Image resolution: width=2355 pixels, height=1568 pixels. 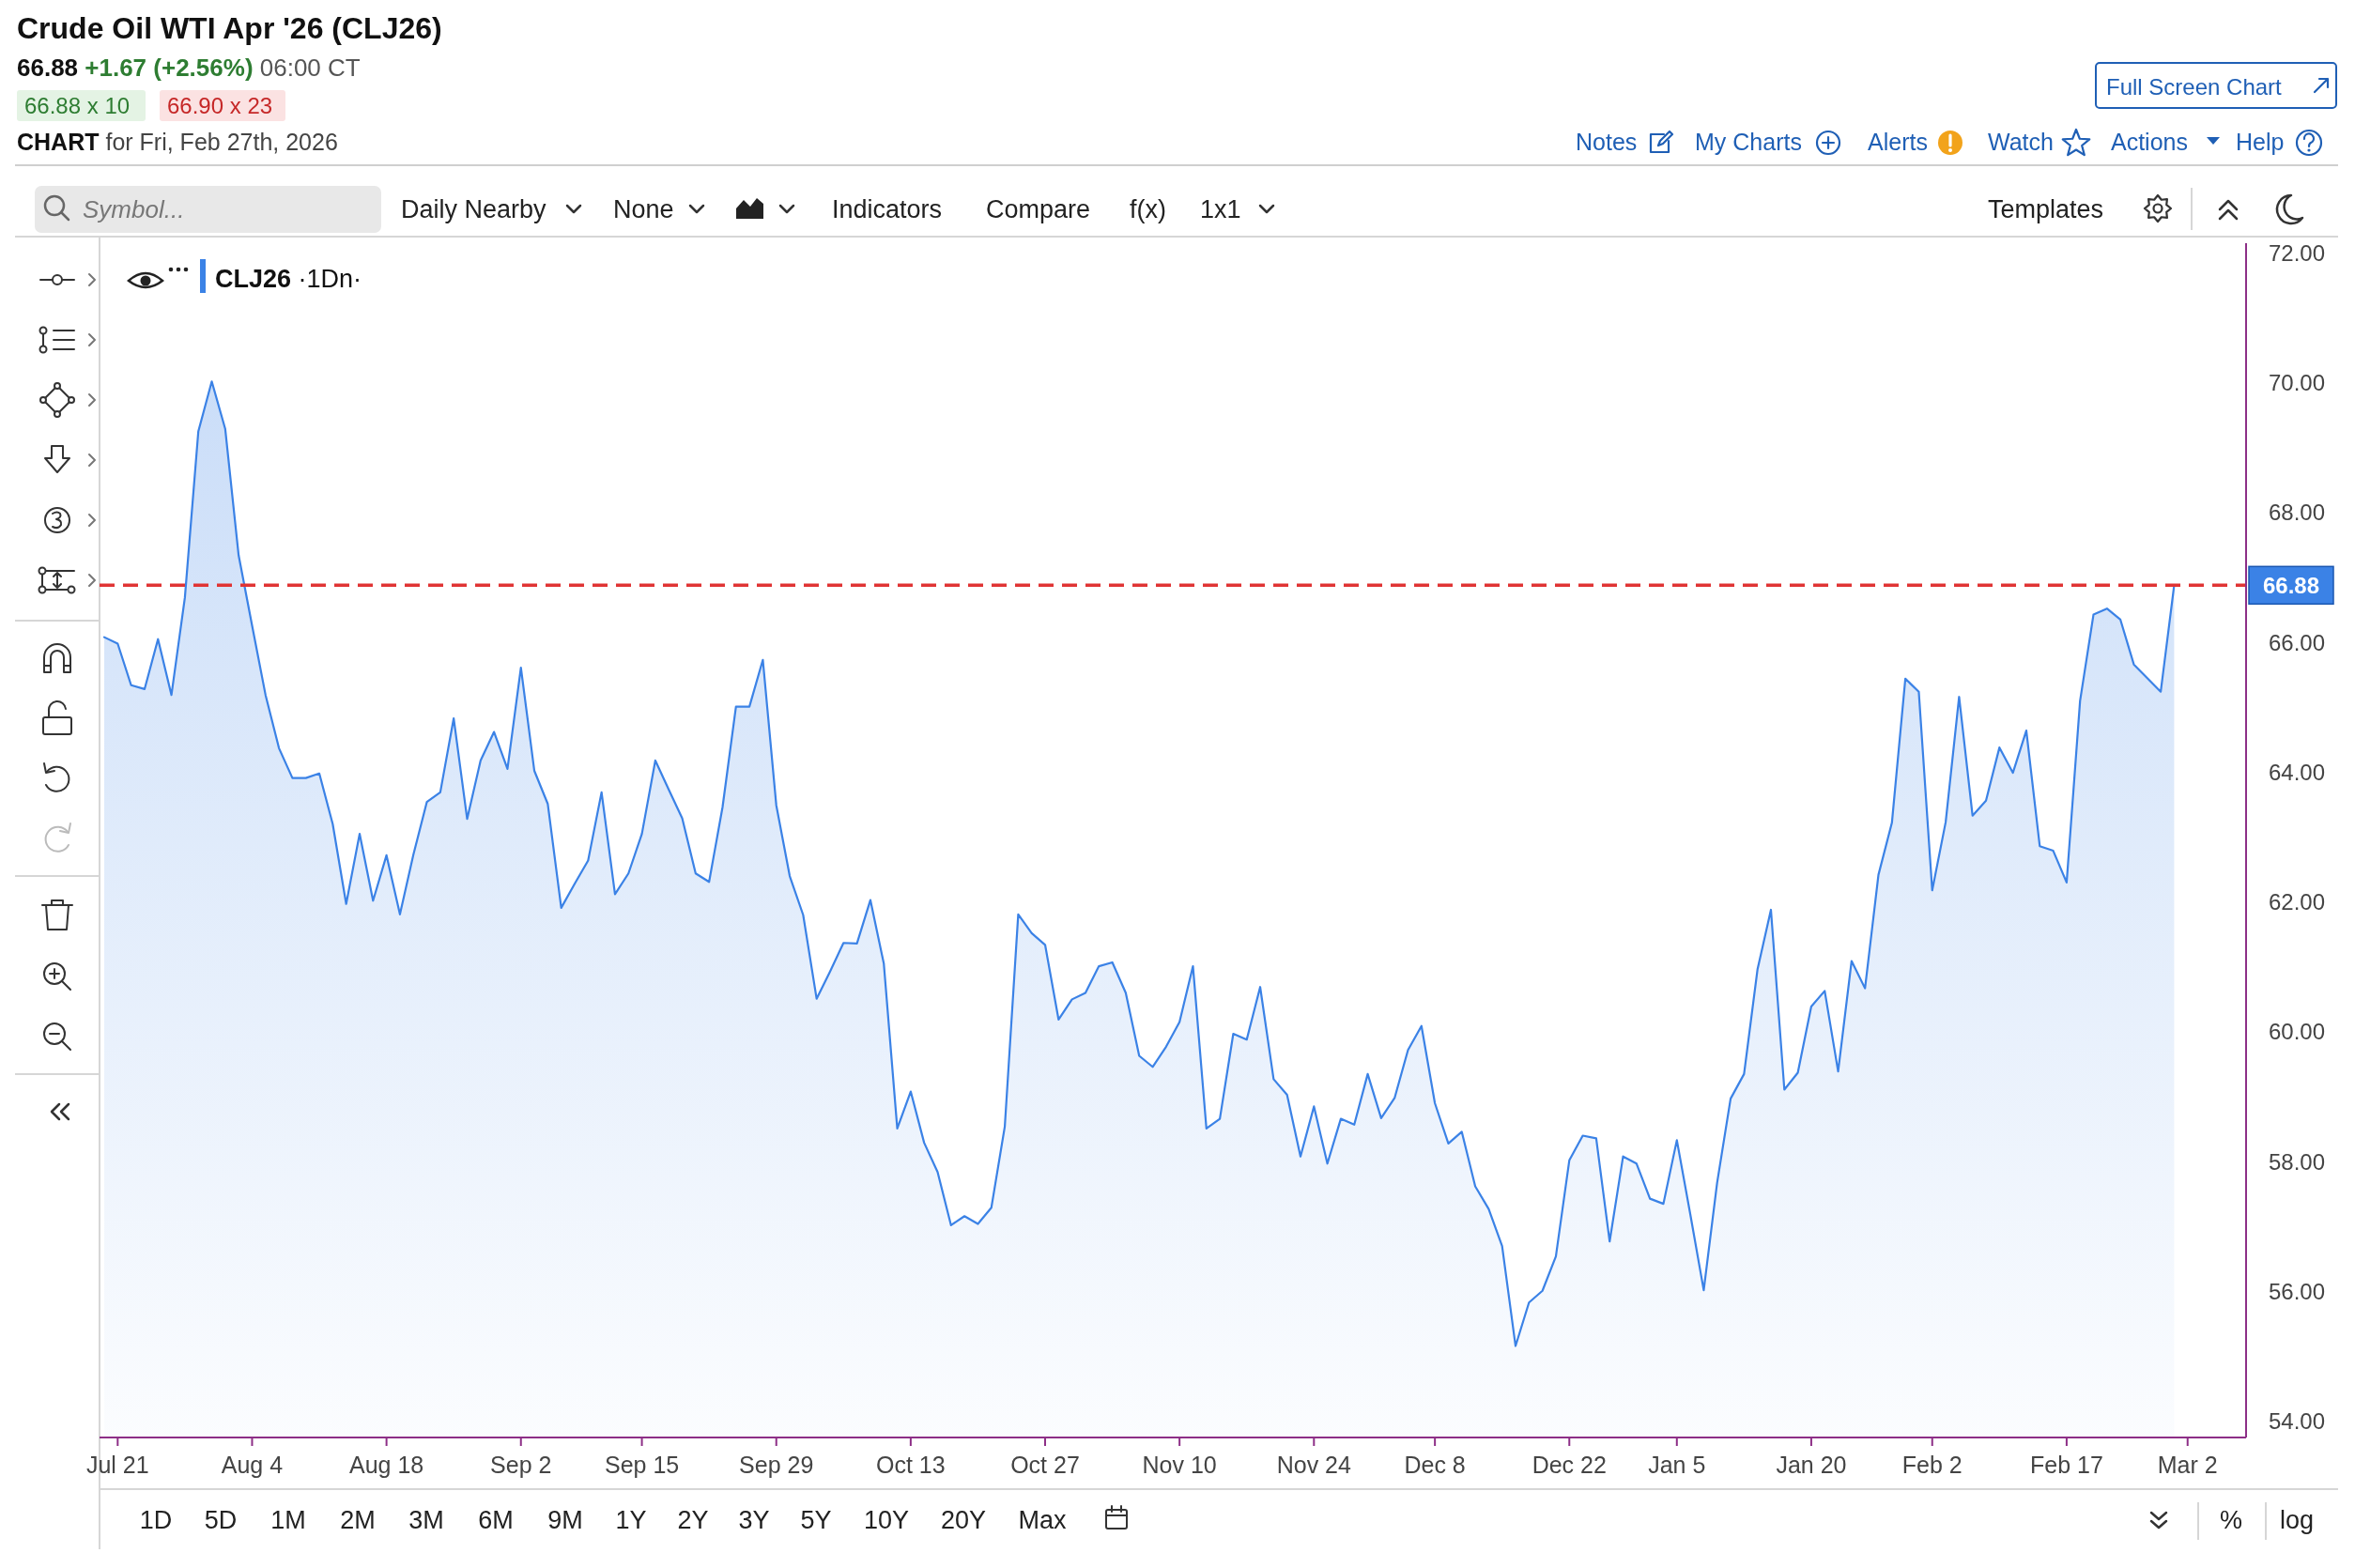 I want to click on x-tick-label: Feb 17, so click(x=2066, y=1465).